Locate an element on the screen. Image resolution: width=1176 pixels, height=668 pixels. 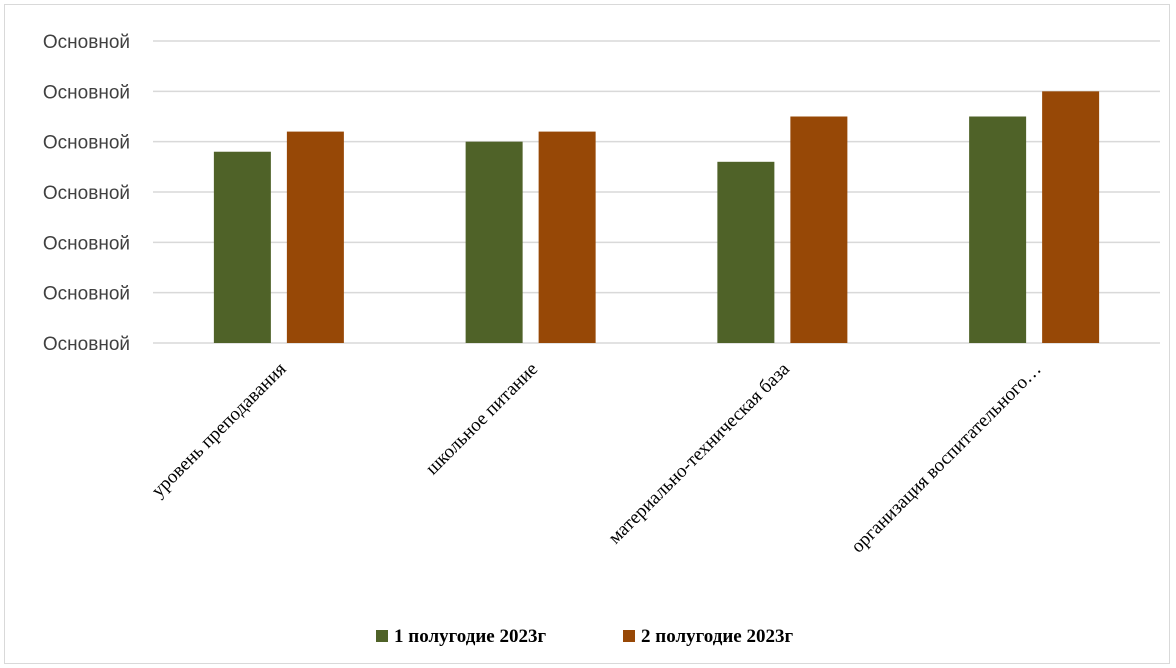
x-tick-label: материально-техническая база is located at coordinates (699, 453).